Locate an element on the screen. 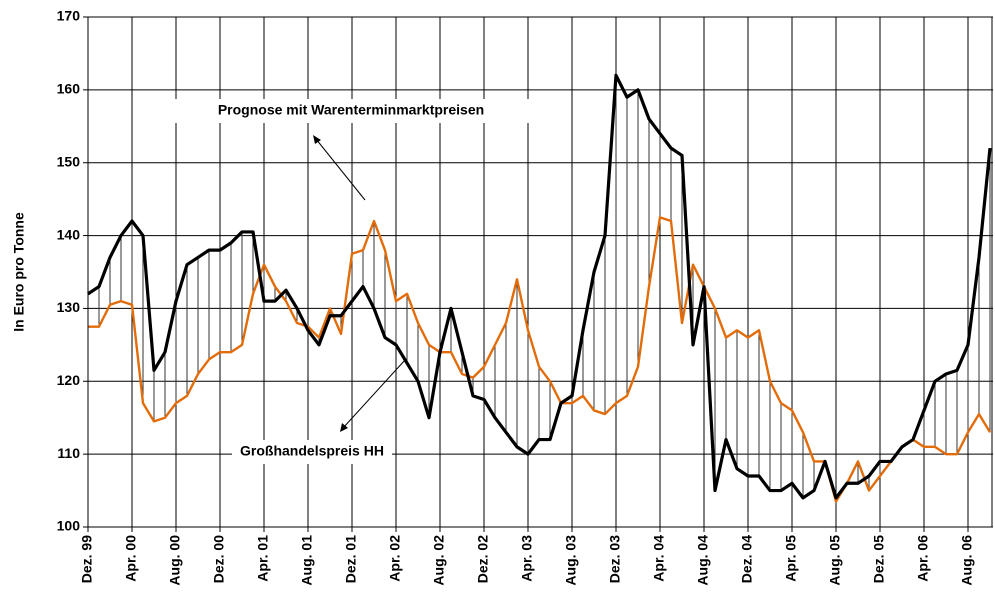 Image resolution: width=995 pixels, height=614 pixels. series-annotation: Prognose mit Warenterminmarktpreisen is located at coordinates (351, 110).